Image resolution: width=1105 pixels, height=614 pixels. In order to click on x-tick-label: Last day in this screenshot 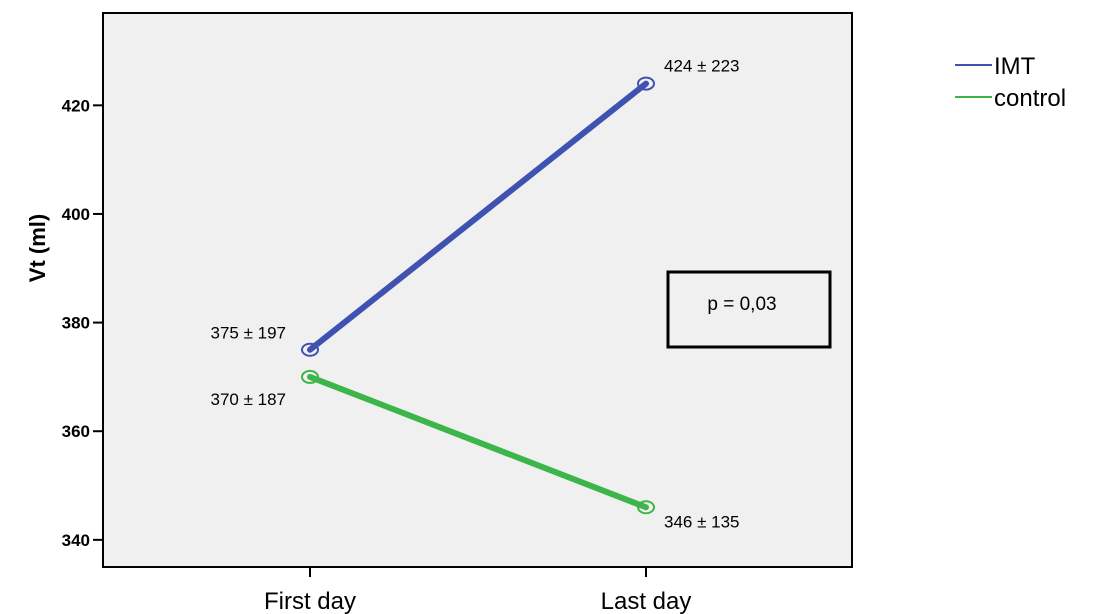, I will do `click(646, 601)`.